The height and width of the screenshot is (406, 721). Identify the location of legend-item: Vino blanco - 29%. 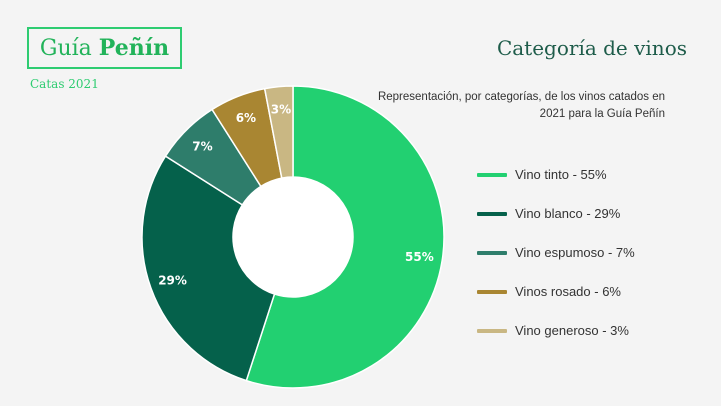
(556, 213).